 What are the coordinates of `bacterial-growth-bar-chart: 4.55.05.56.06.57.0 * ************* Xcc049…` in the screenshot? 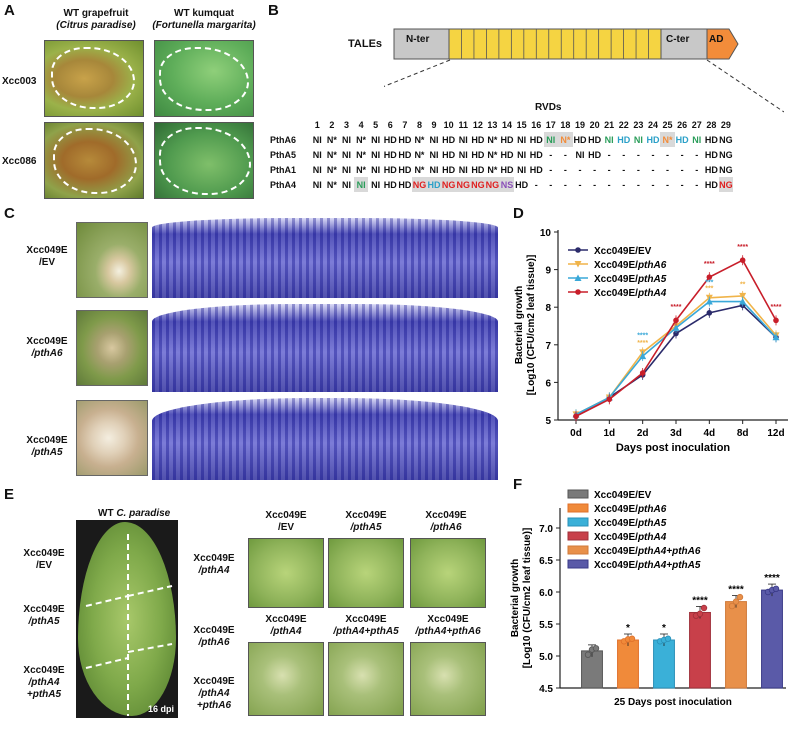 It's located at (648, 598).